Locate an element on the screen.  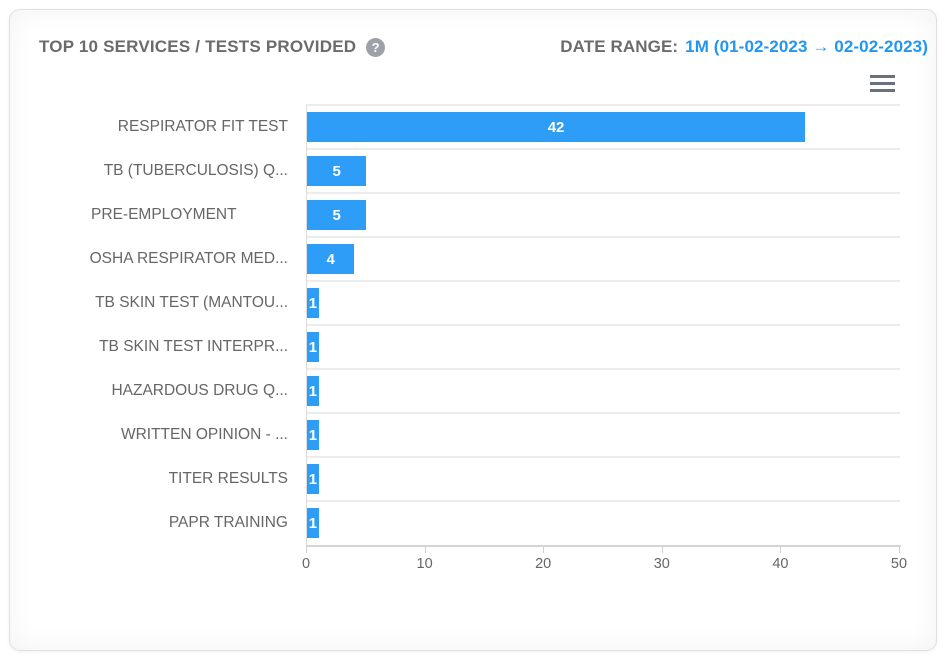
bar-tb-skin-test-mantou: 1 is located at coordinates (313, 303).